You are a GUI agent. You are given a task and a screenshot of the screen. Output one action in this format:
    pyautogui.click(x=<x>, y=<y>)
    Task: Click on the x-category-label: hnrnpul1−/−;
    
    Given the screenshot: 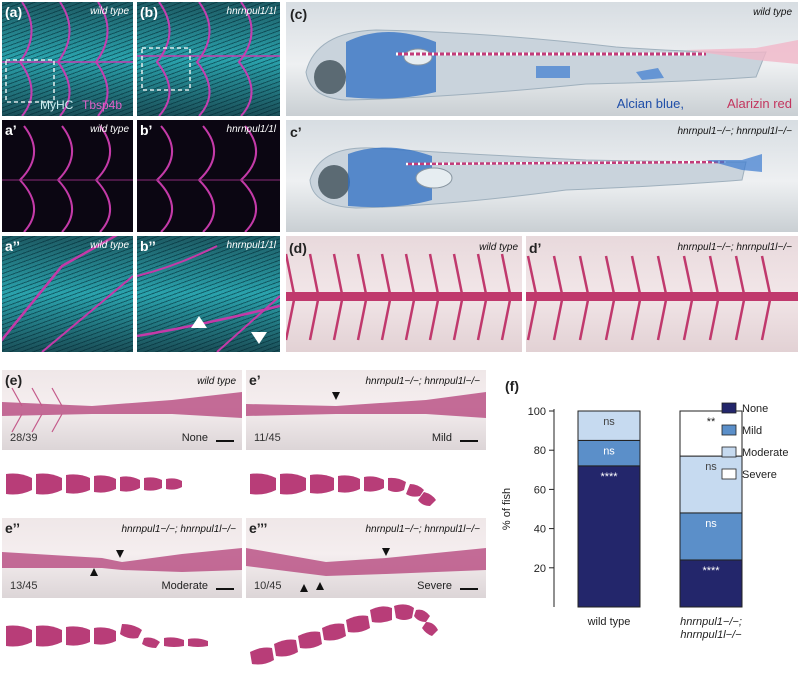 What is the action you would take?
    pyautogui.click(x=711, y=622)
    